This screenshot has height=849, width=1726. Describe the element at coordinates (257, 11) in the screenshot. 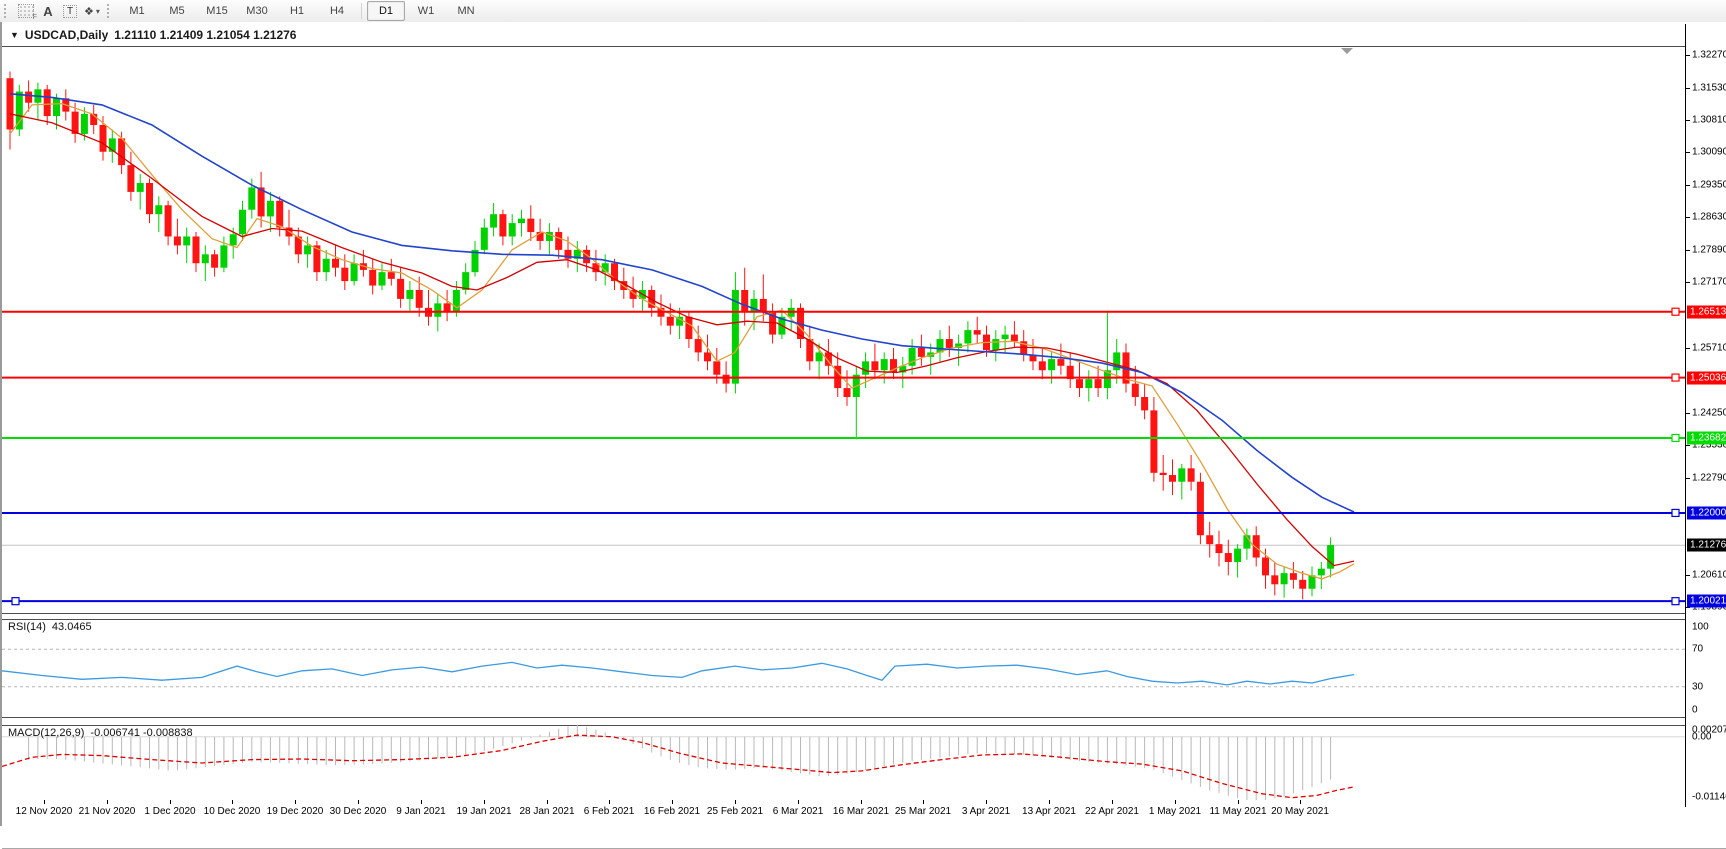

I see `timeframe-button-m30: M30` at that location.